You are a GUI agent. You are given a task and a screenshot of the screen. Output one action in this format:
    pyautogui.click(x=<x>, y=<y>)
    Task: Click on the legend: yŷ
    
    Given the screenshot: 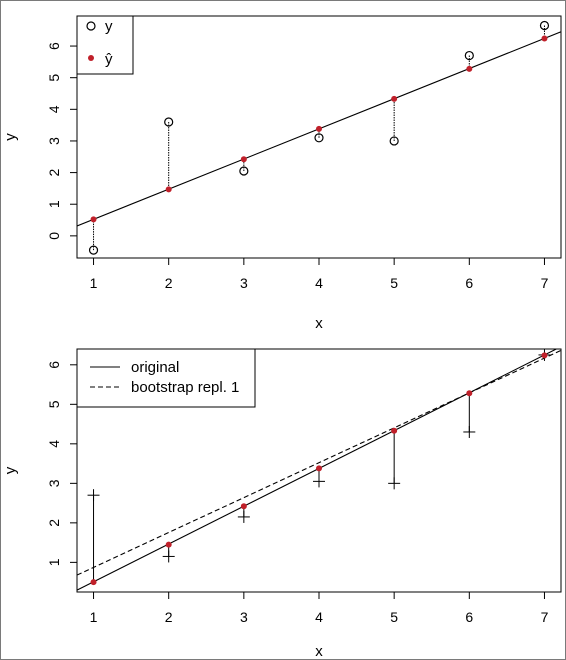 What is the action you would take?
    pyautogui.click(x=105, y=45)
    